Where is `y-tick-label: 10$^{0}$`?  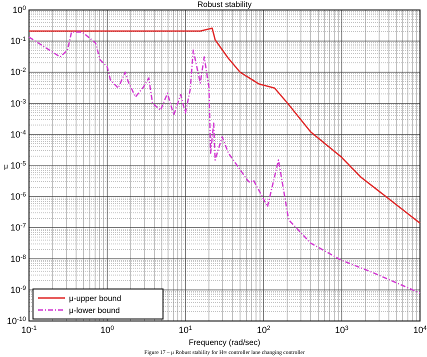 y-tick-label: 10$^{0}$ is located at coordinates (19, 9).